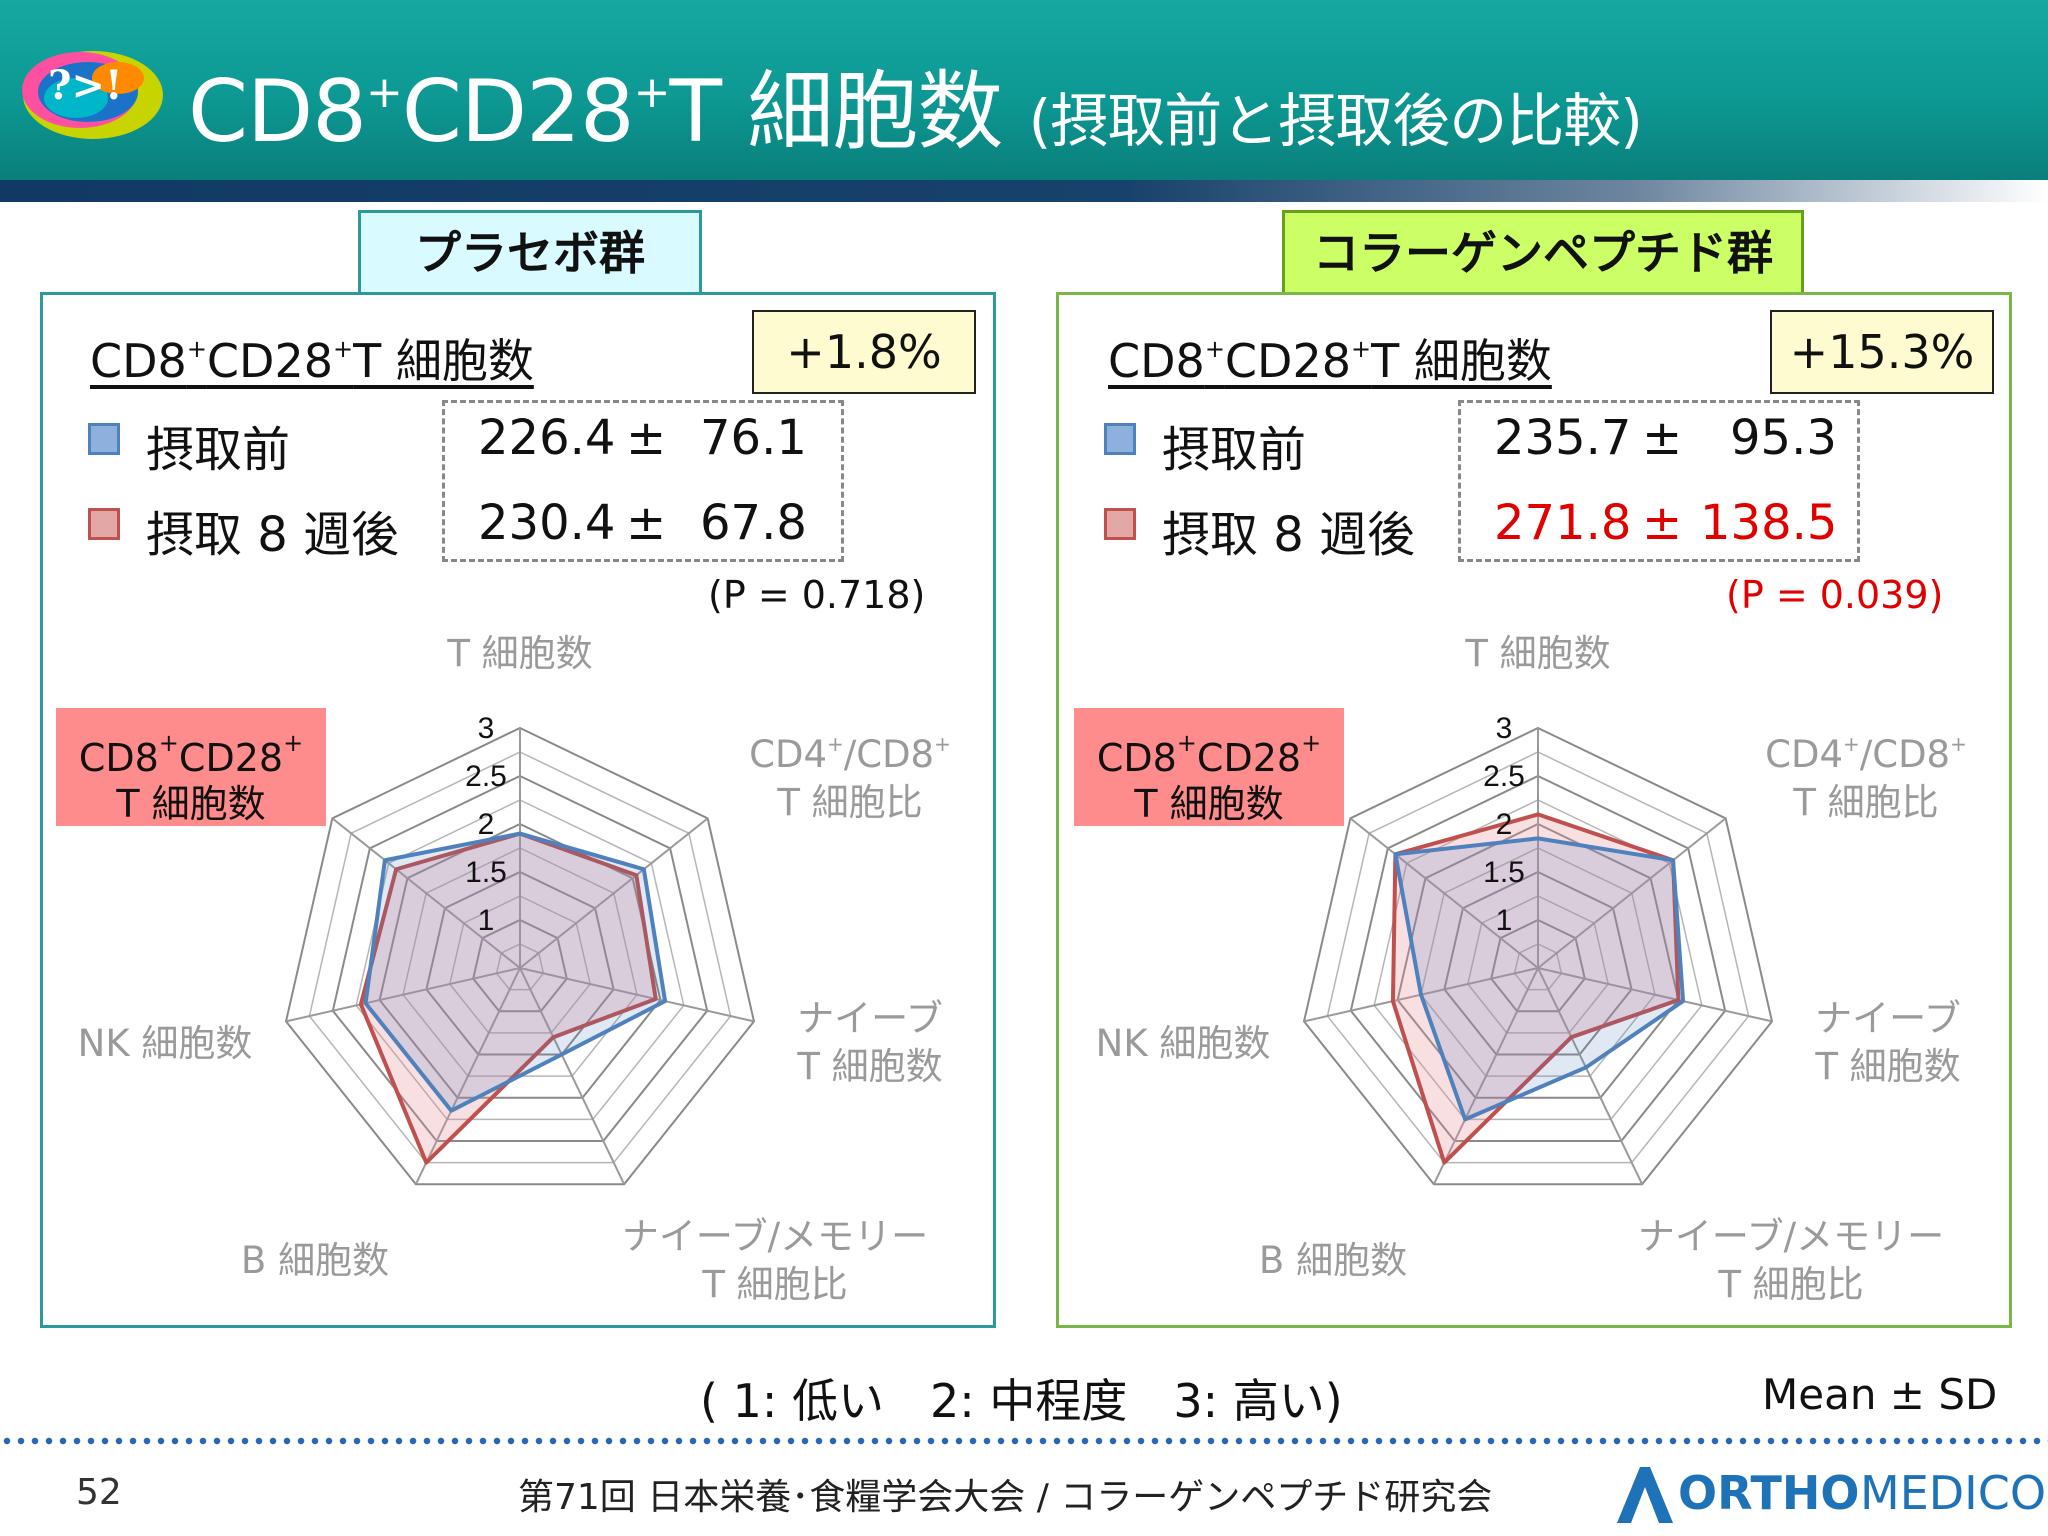  I want to click on axis-text: CD4, so click(788, 754).